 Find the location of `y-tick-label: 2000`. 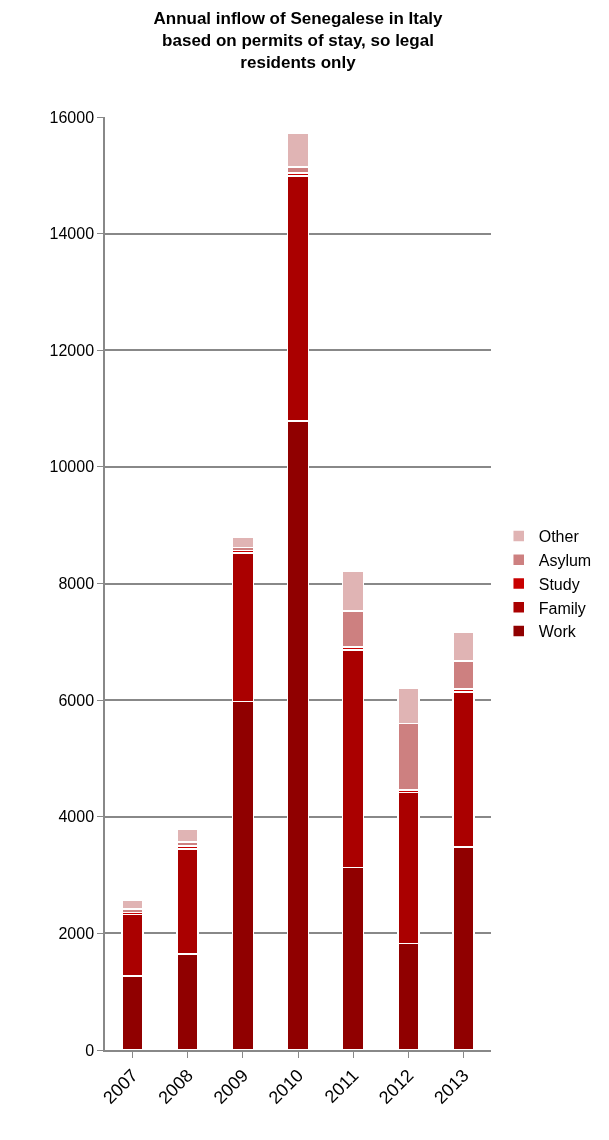

y-tick-label: 2000 is located at coordinates (76, 933).